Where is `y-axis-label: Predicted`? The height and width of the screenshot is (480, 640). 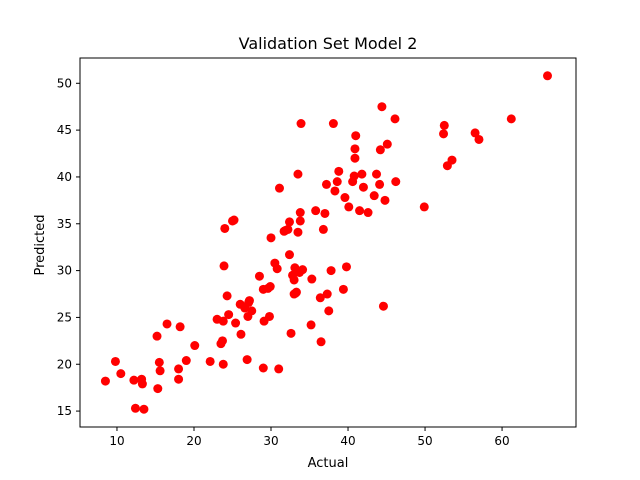
y-axis-label: Predicted is located at coordinates (40, 244).